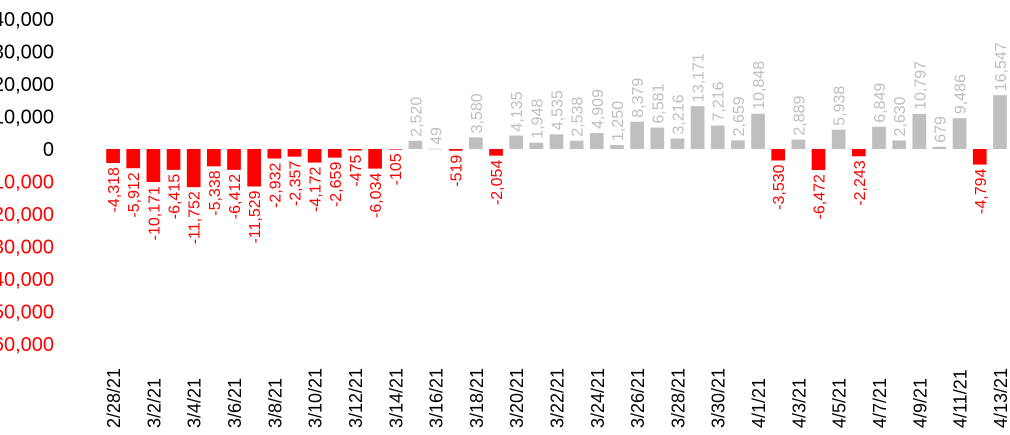 Image resolution: width=1010 pixels, height=435 pixels. I want to click on data-label: -6,412, so click(235, 196).